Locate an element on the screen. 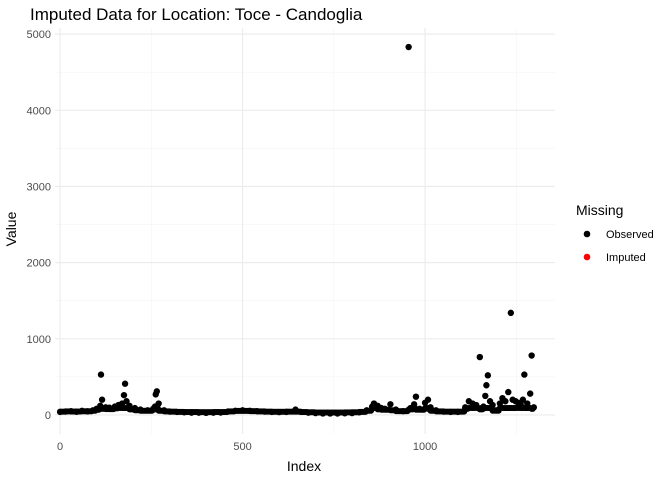 The width and height of the screenshot is (672, 480). y-axis-ticks: 0 1000 2000 3000 4000 5000 is located at coordinates (39, 225).